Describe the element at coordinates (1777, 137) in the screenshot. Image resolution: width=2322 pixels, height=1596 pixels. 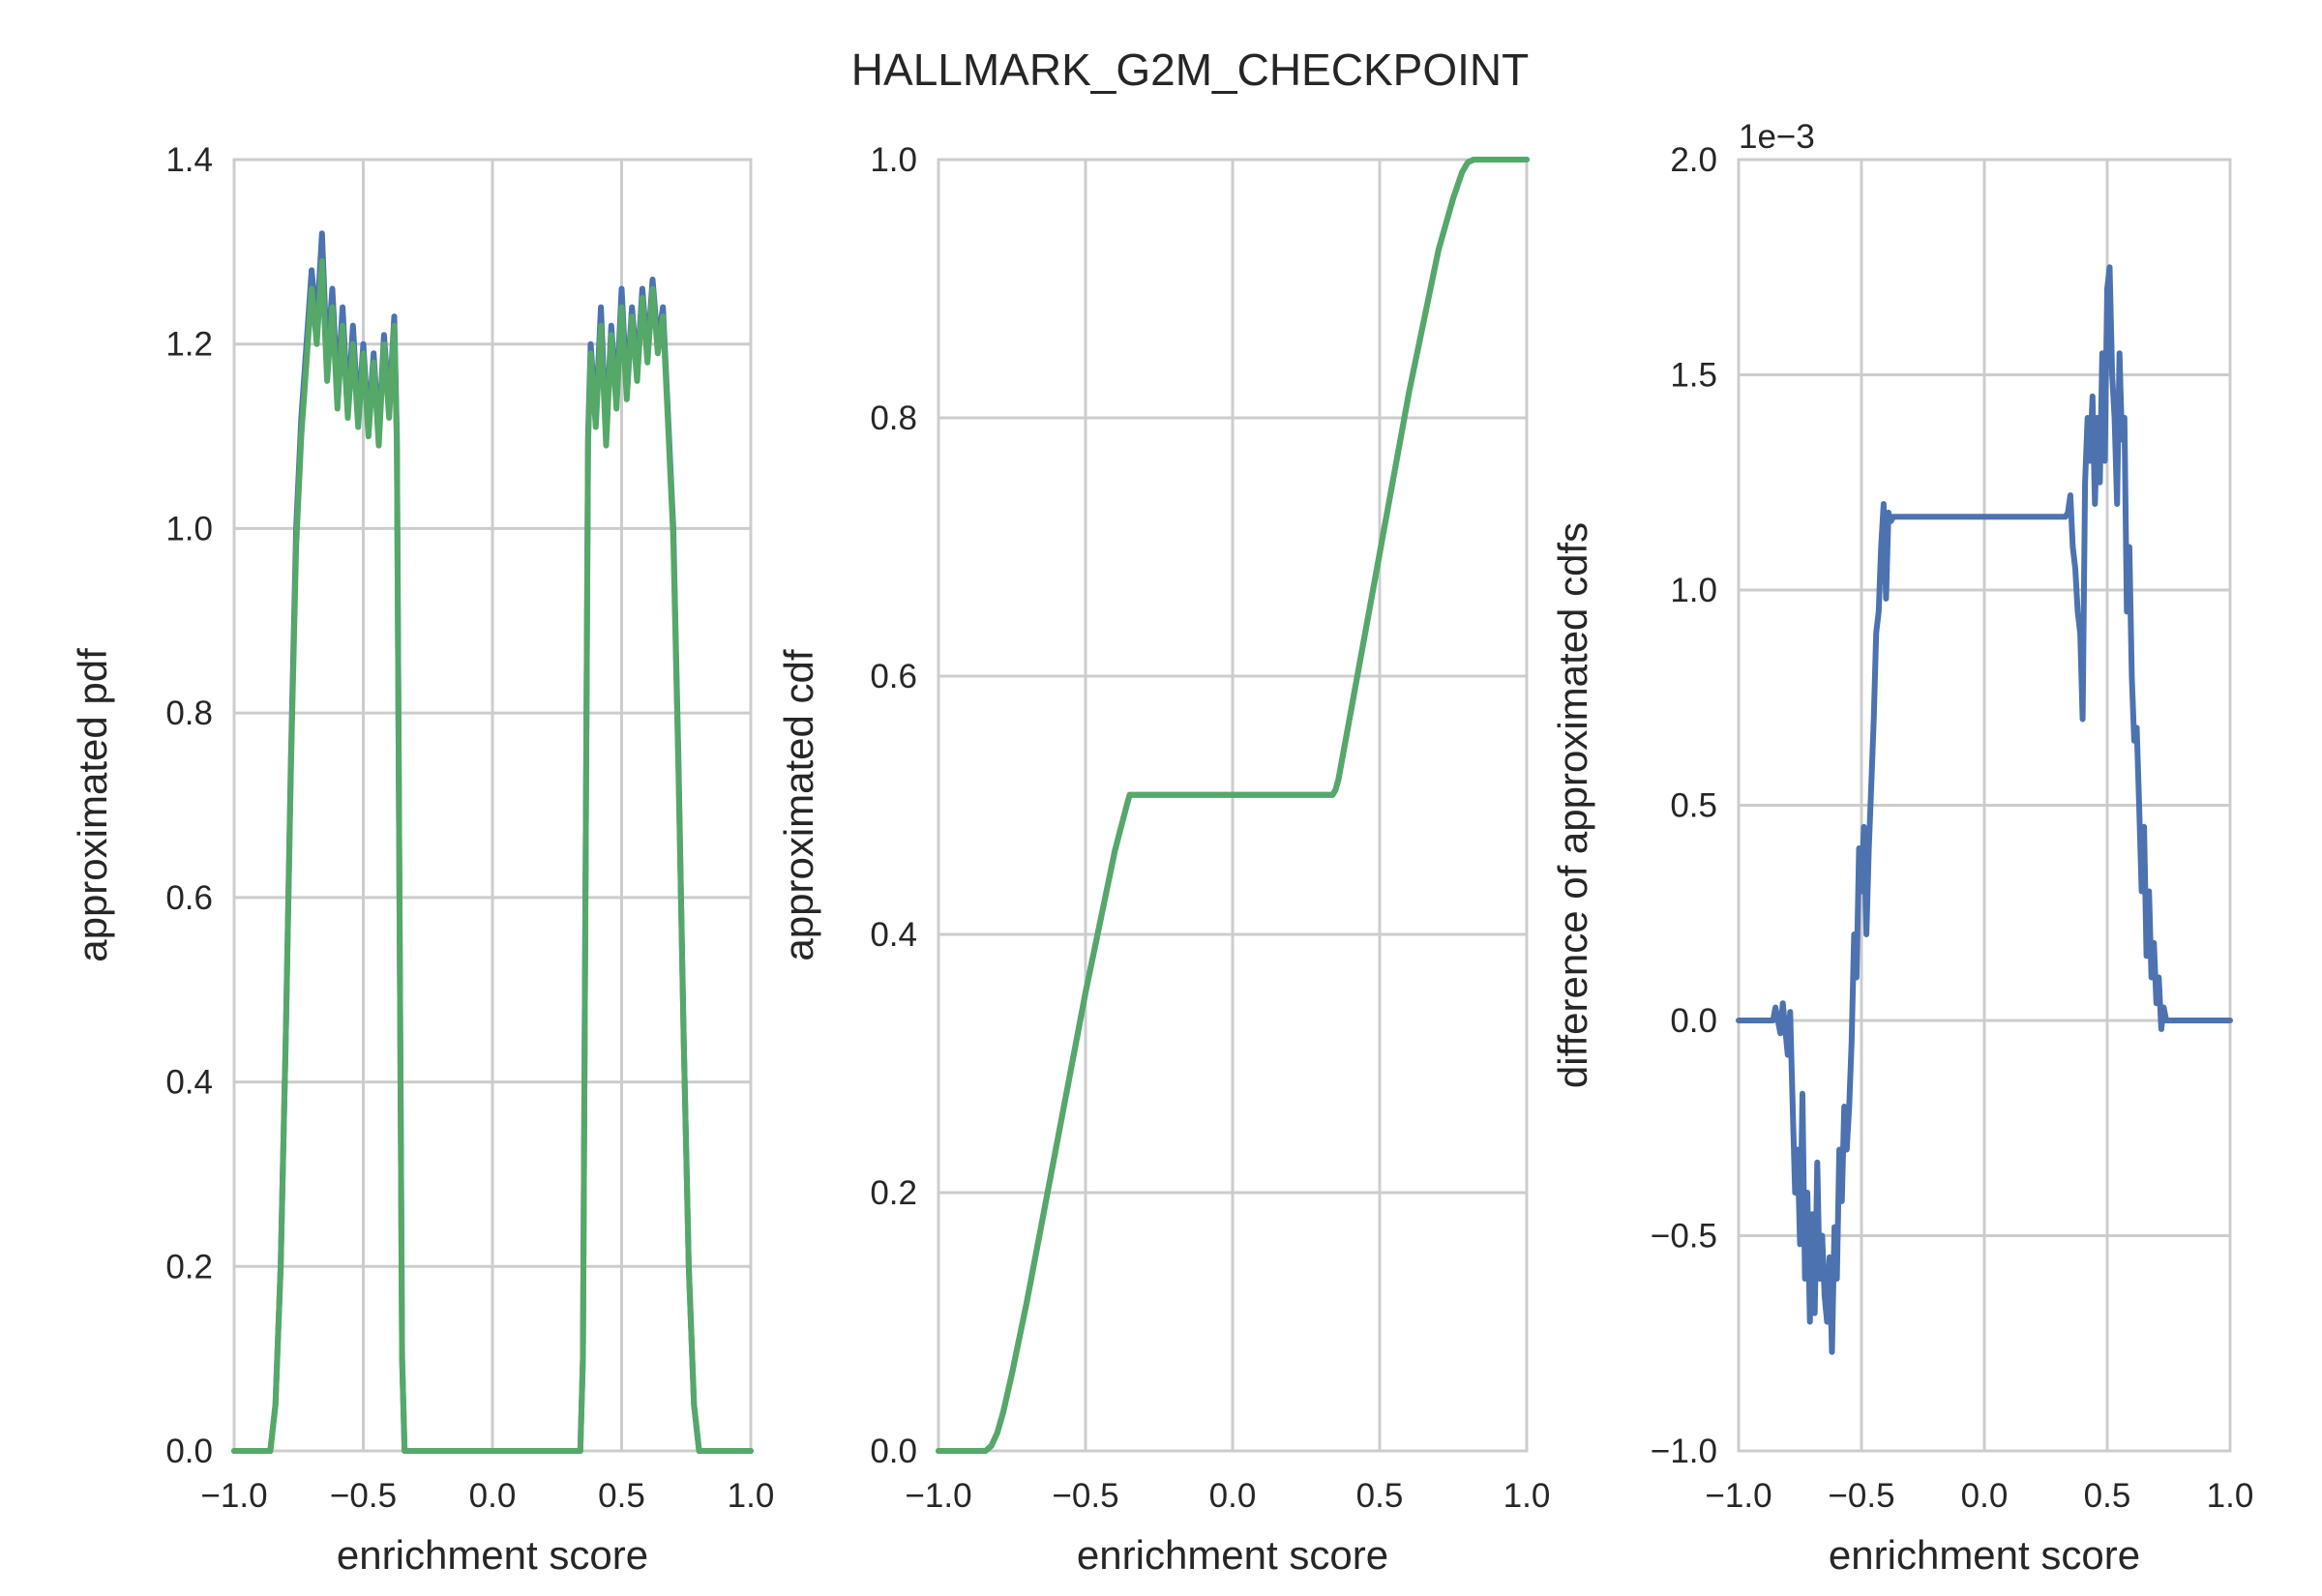
I see `y-offset-label: 1e−3` at that location.